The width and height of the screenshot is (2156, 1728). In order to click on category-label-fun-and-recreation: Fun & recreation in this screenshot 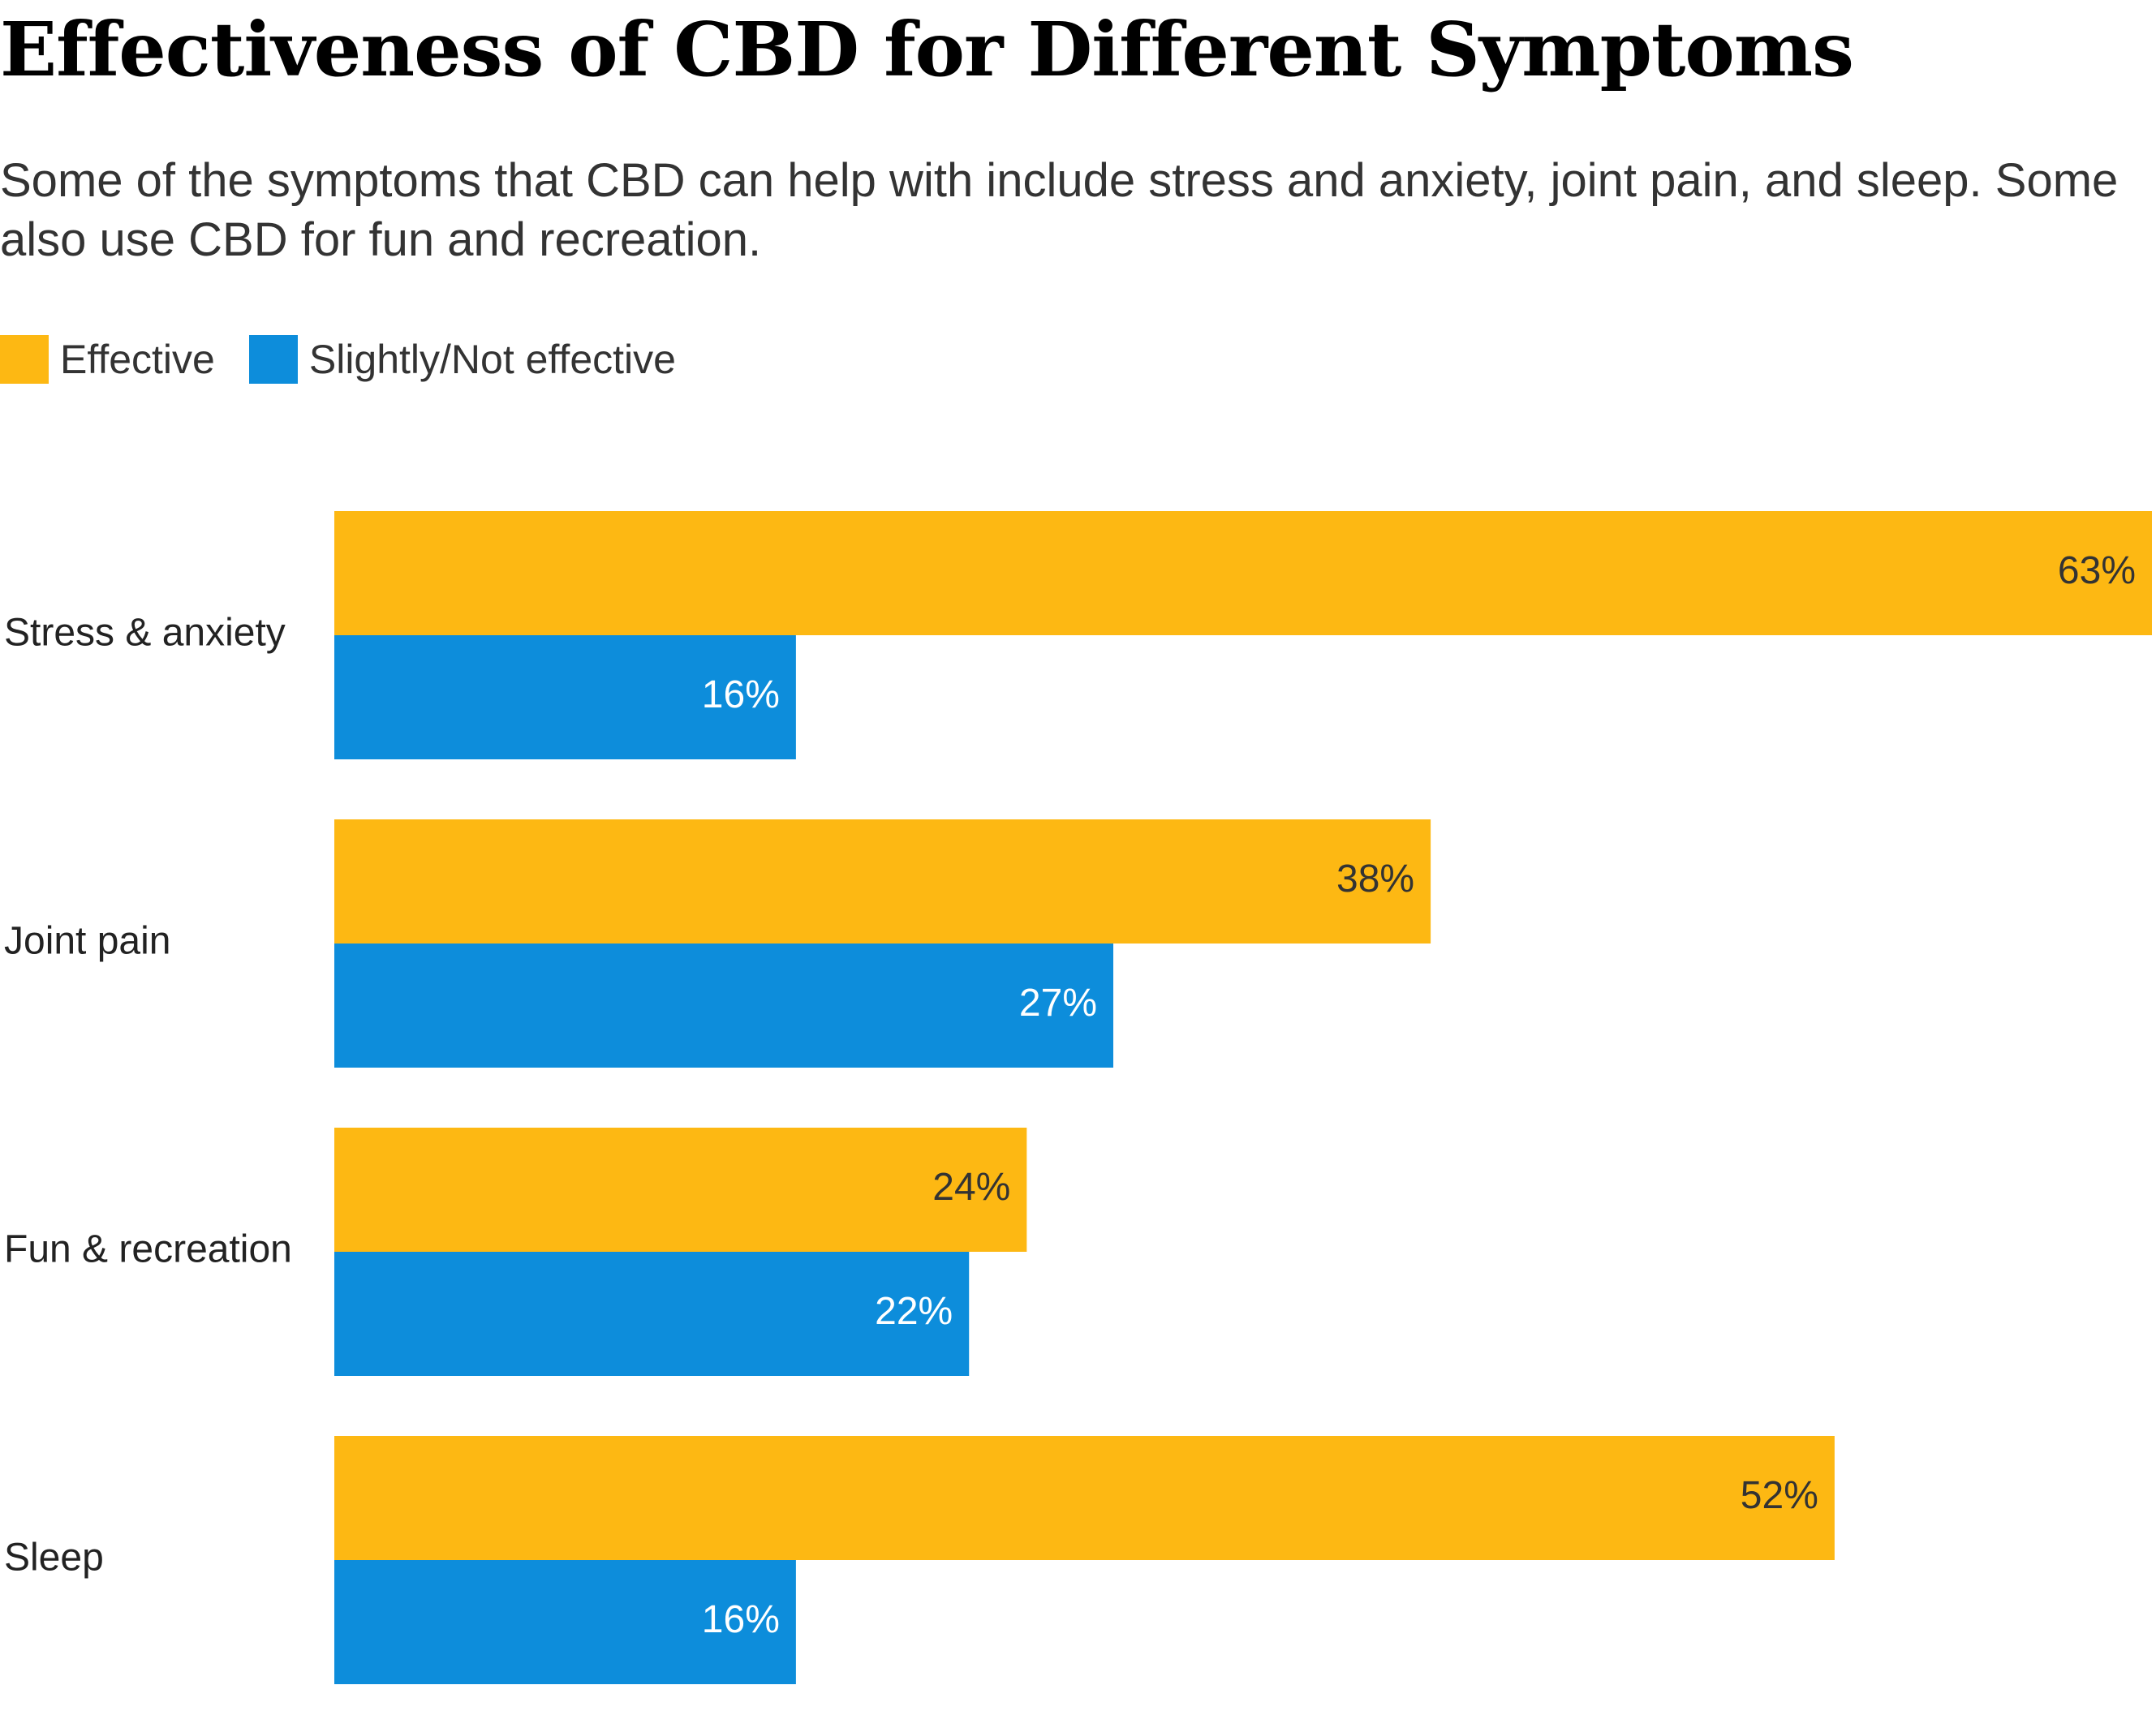, I will do `click(148, 1249)`.